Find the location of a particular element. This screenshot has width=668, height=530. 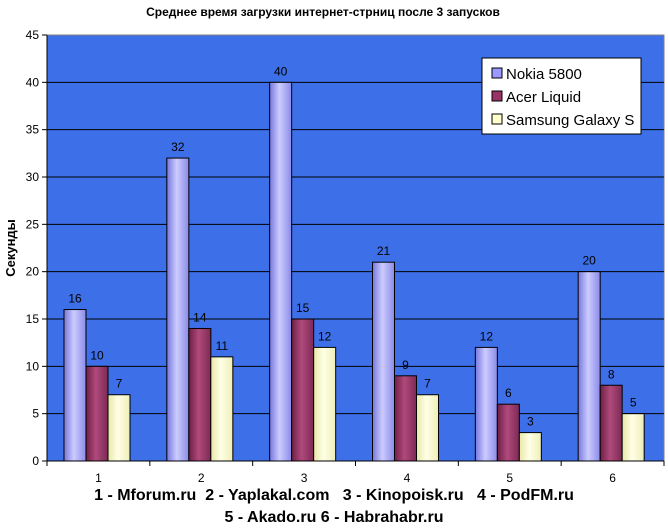

data-label: 20 is located at coordinates (589, 261).